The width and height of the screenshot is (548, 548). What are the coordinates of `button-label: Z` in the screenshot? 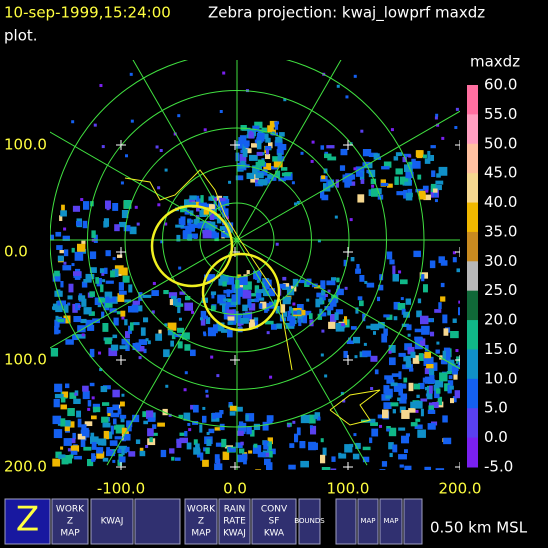 It's located at (27, 520).